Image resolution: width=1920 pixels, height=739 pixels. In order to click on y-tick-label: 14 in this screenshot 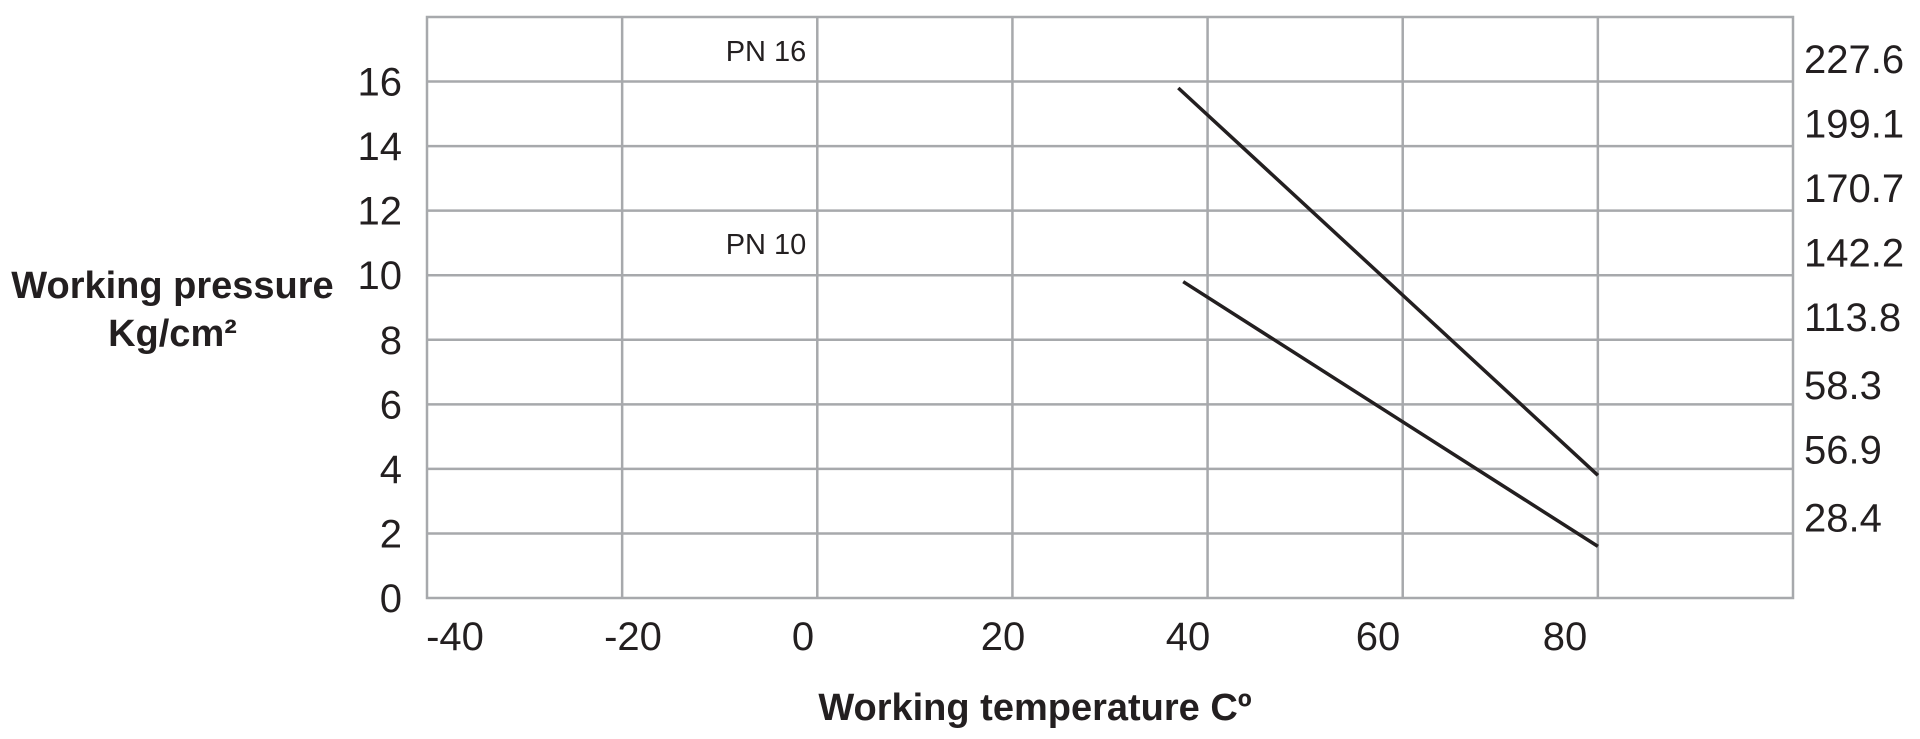, I will do `click(380, 147)`.